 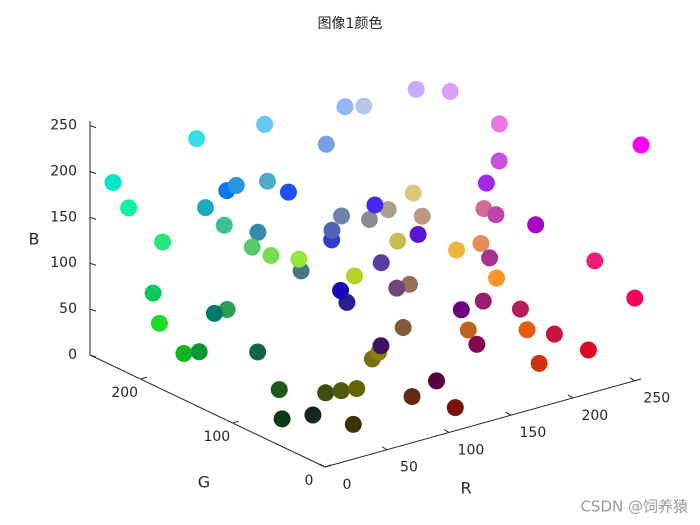 I want to click on x-axis-label: R, so click(x=465, y=488).